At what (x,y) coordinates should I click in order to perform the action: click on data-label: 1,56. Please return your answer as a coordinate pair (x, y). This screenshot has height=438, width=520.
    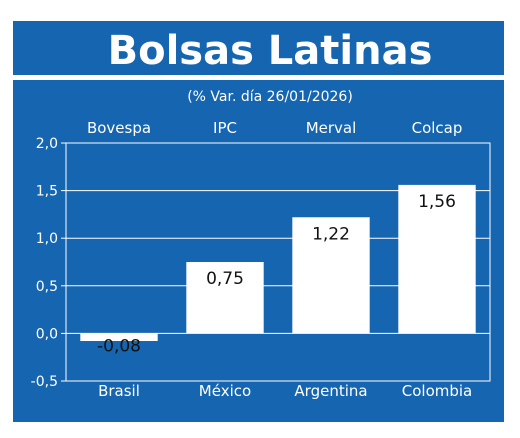
    Looking at the image, I should click on (437, 202).